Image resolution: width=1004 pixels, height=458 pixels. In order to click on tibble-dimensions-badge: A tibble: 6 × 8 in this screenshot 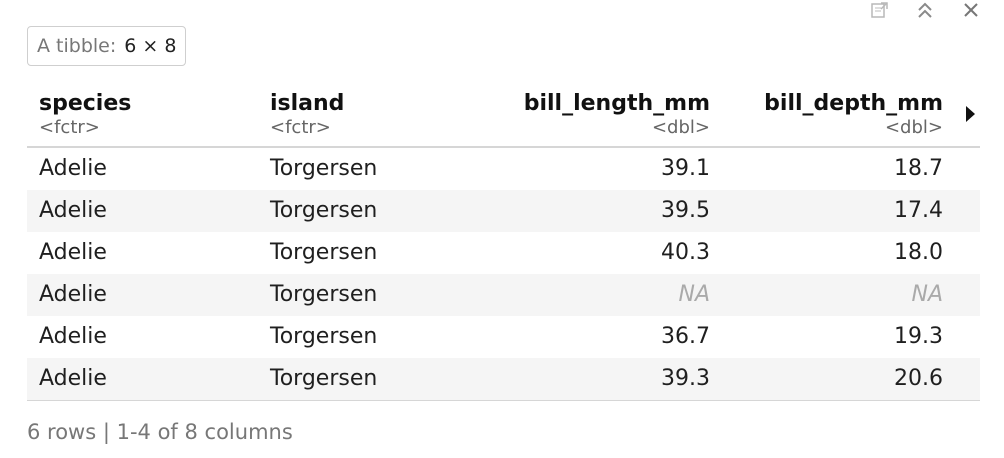, I will do `click(107, 46)`.